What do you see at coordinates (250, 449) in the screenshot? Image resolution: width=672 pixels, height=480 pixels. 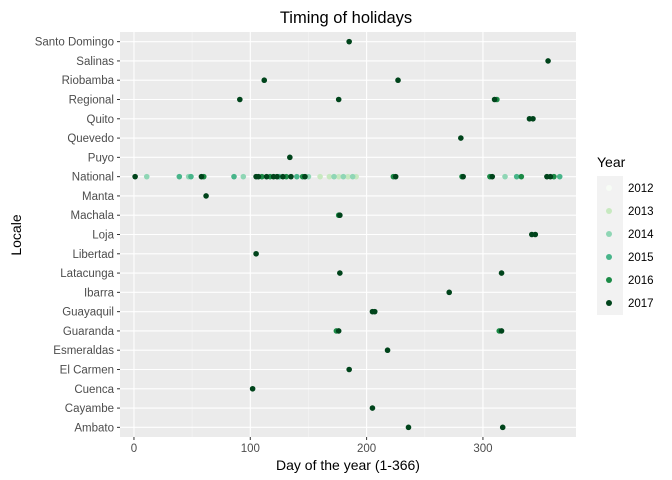 I see `x-tick-label: 100` at bounding box center [250, 449].